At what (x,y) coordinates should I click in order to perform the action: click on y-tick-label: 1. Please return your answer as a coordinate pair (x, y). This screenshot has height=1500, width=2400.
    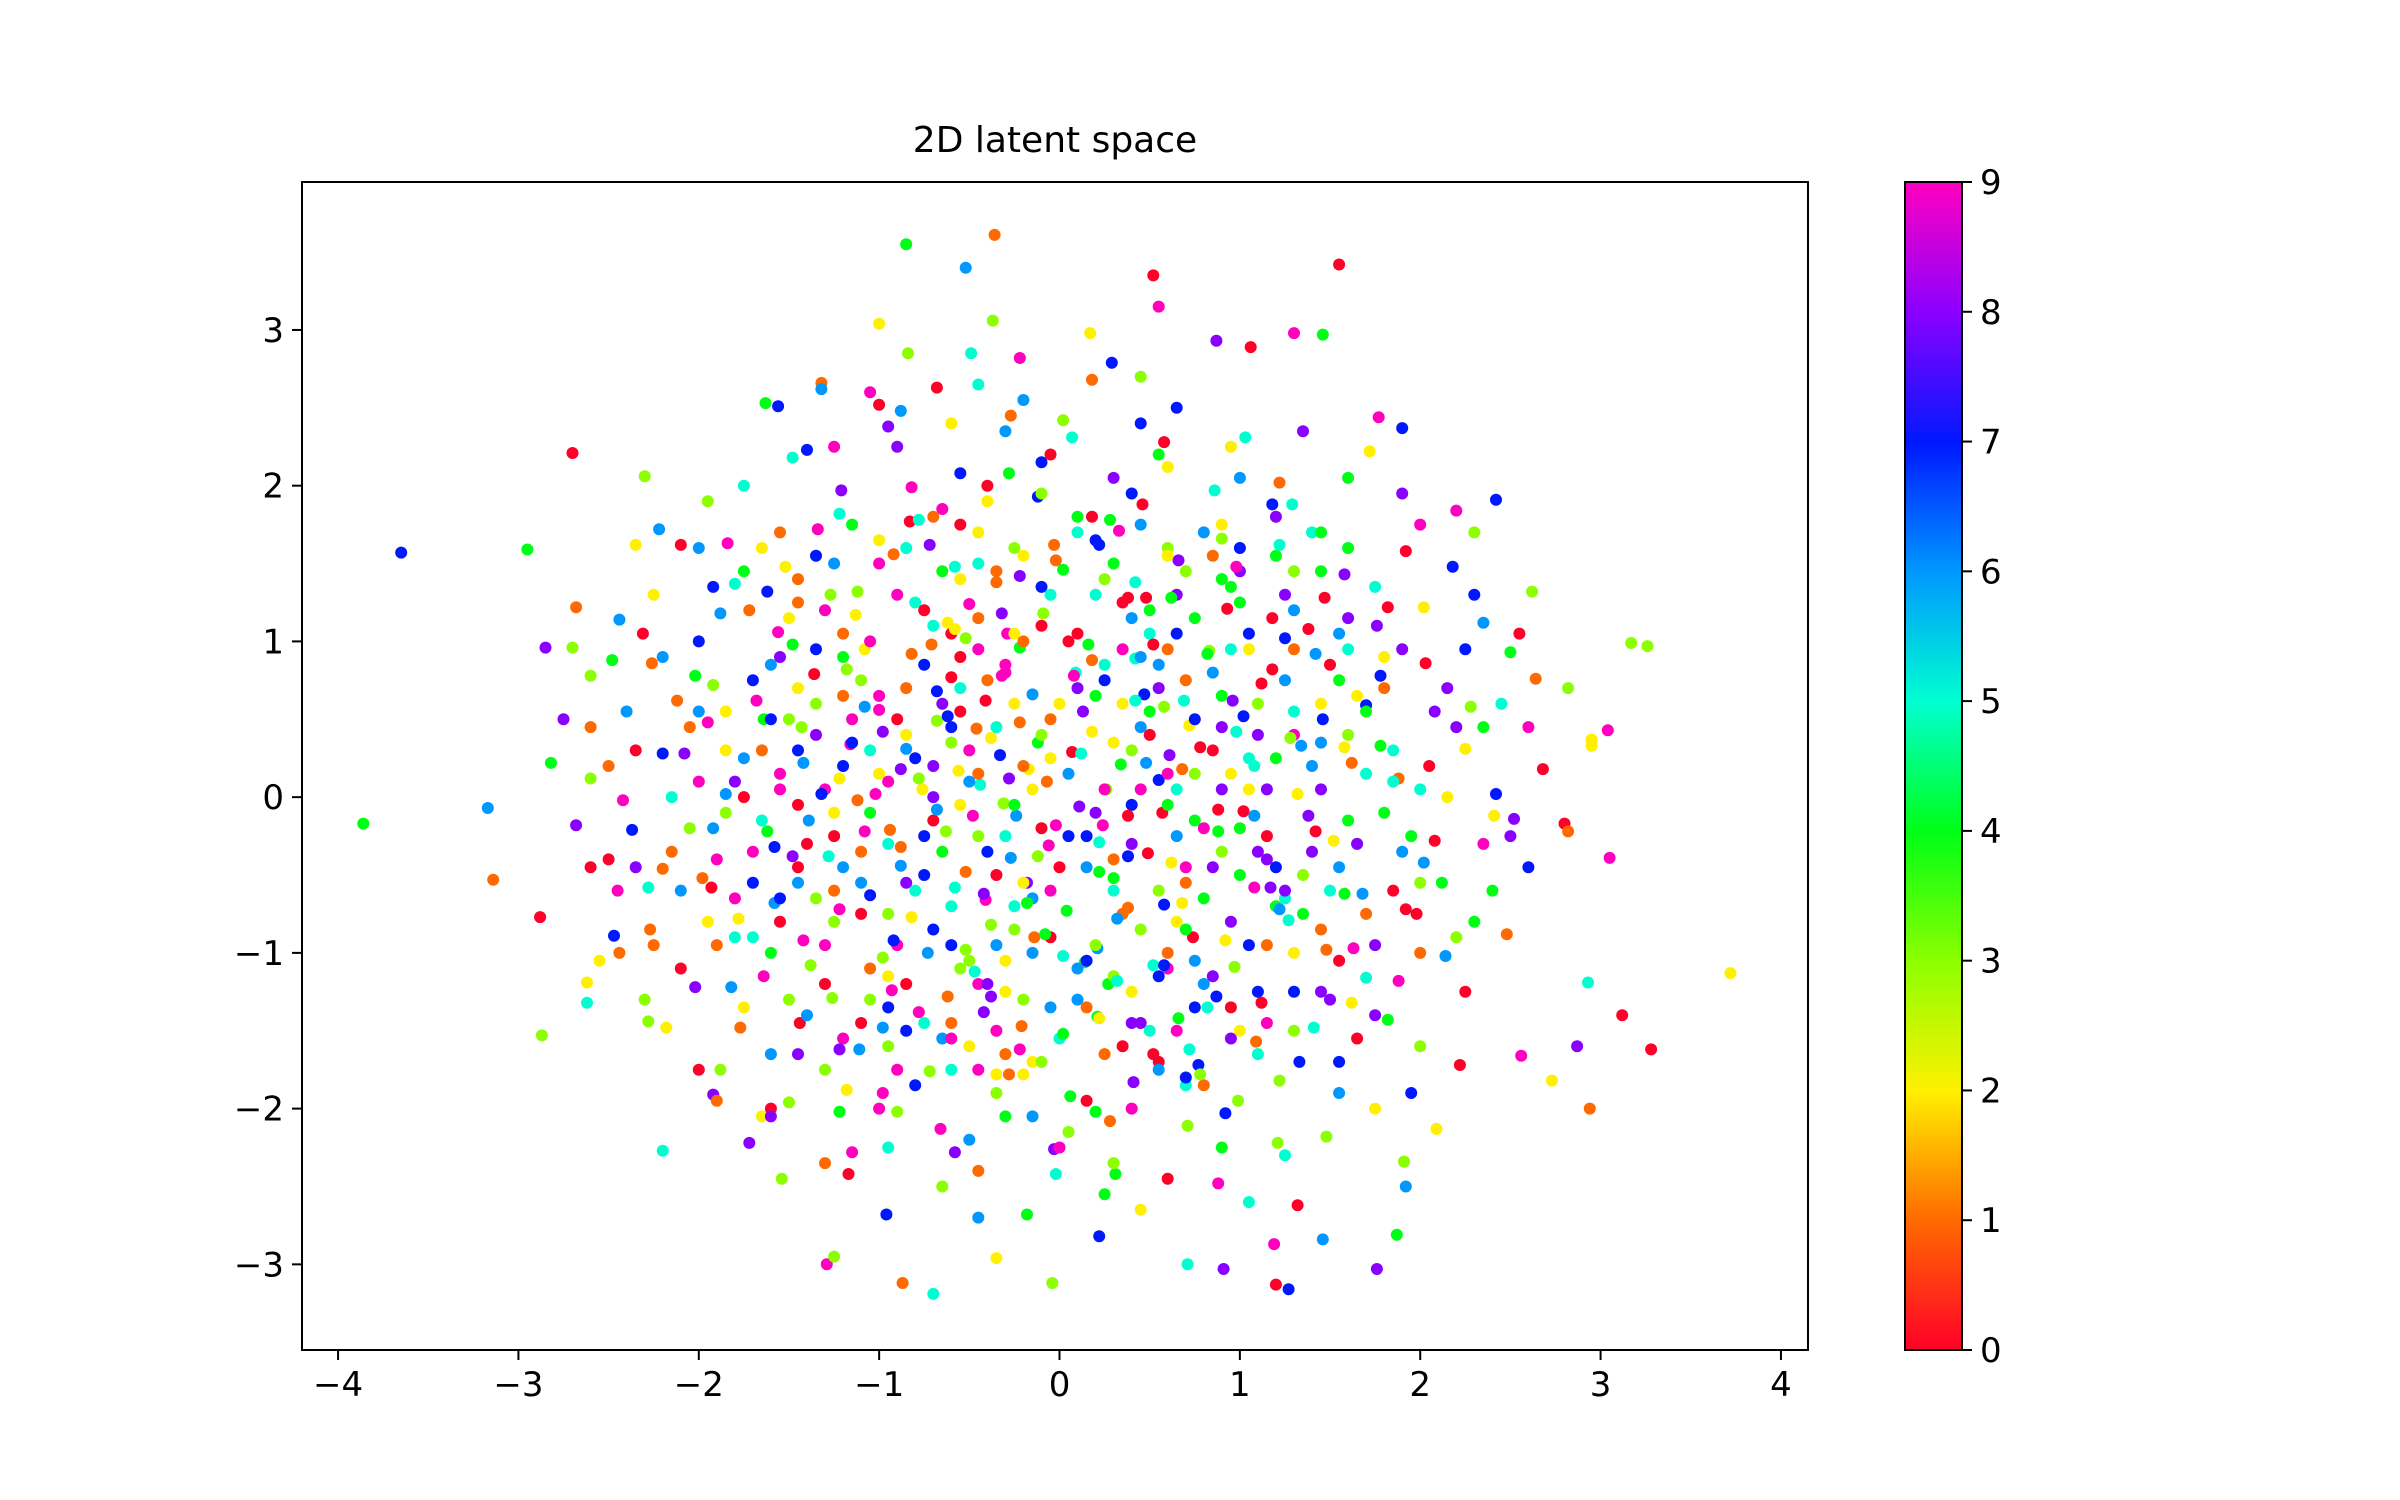
    Looking at the image, I should click on (273, 642).